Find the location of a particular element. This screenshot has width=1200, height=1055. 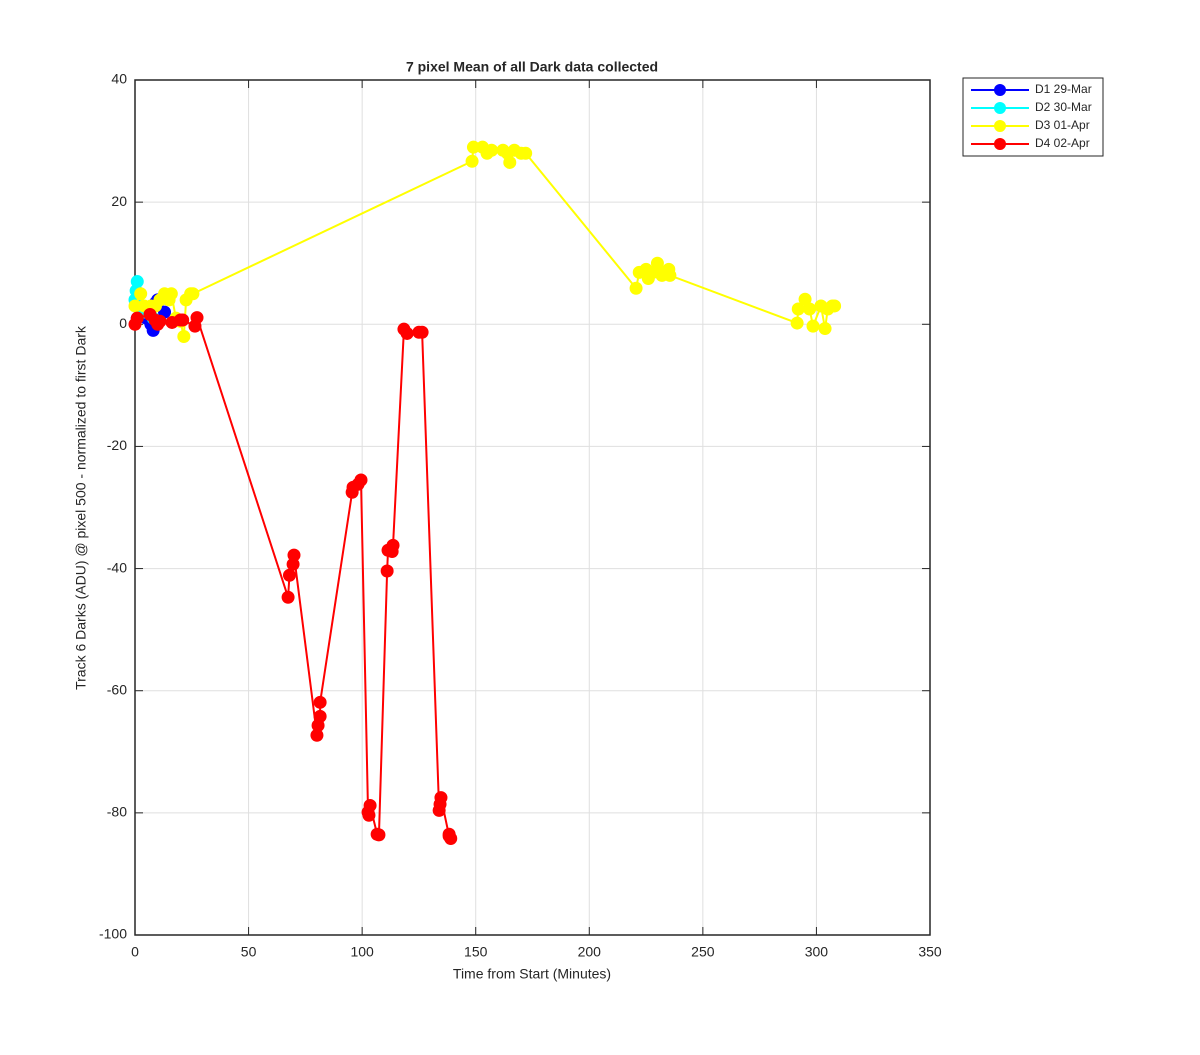

x-tick-label: 0 is located at coordinates (135, 952).